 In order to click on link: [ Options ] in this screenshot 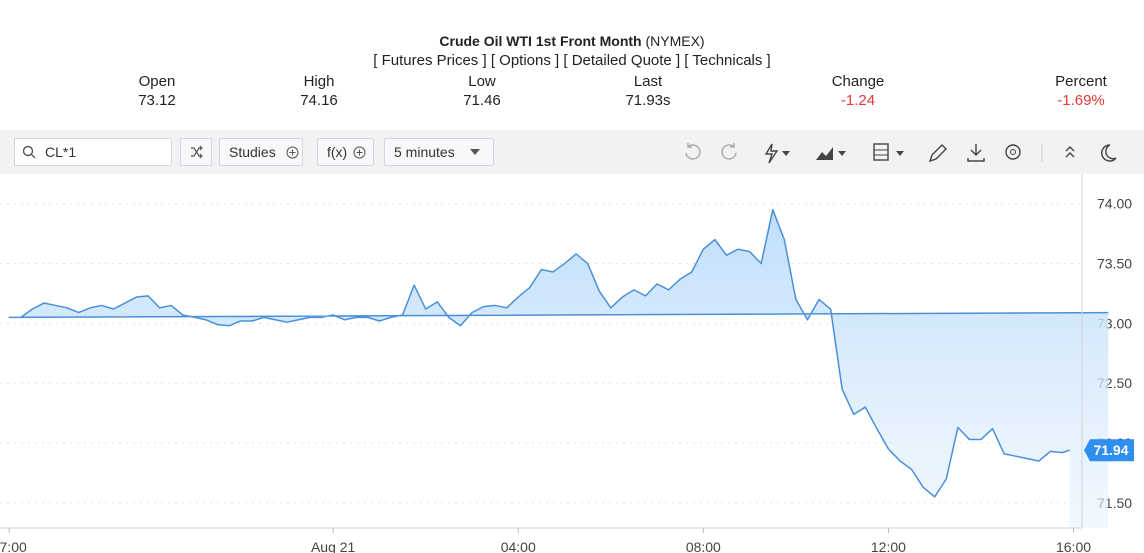, I will do `click(525, 60)`.